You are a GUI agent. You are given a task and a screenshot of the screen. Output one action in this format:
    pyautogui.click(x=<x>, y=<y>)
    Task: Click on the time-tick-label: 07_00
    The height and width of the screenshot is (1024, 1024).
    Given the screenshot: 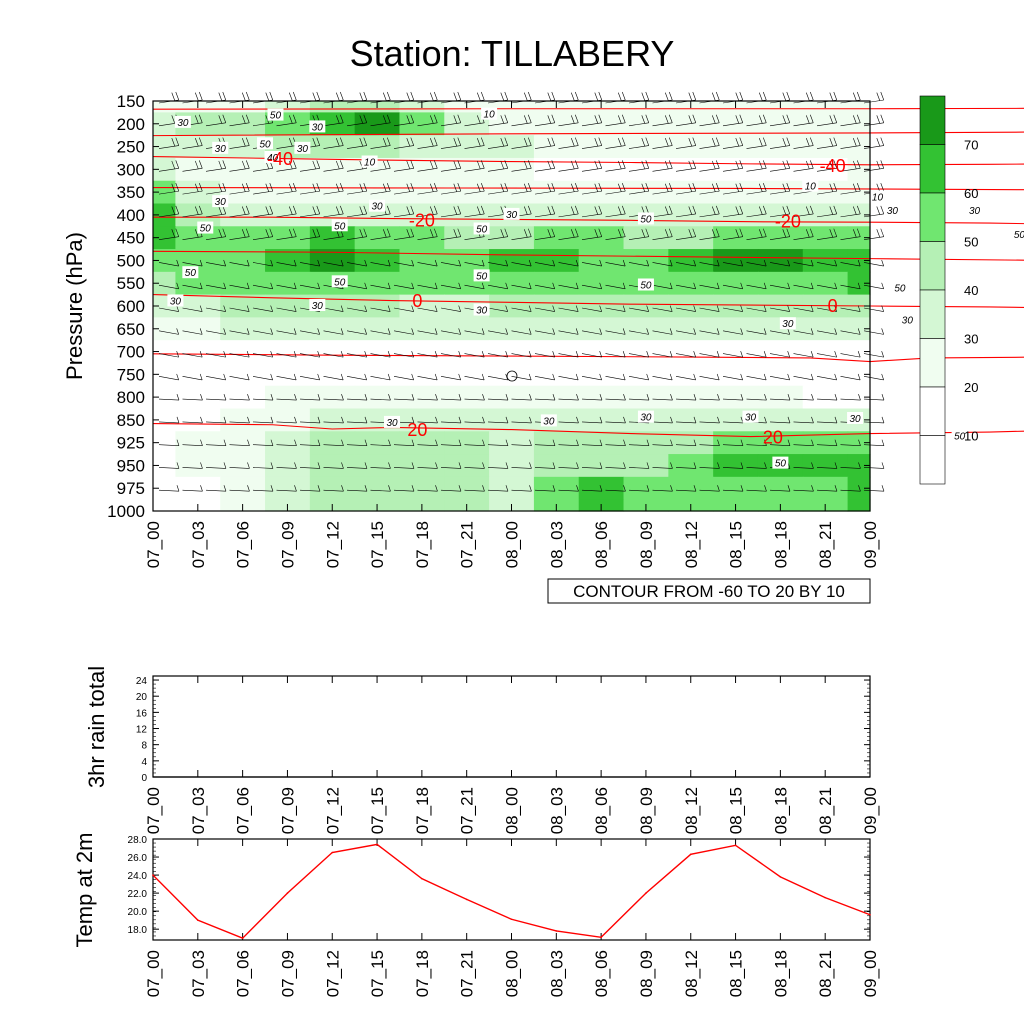 What is the action you would take?
    pyautogui.click(x=153, y=973)
    